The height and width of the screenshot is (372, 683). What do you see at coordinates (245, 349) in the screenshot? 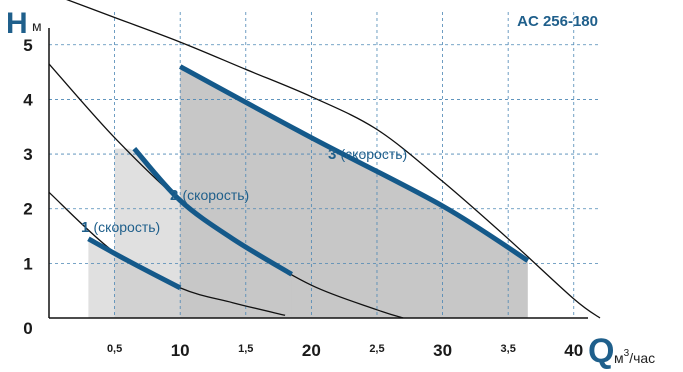
I see `x-minor-tick-label-1-5: 1,5` at bounding box center [245, 349].